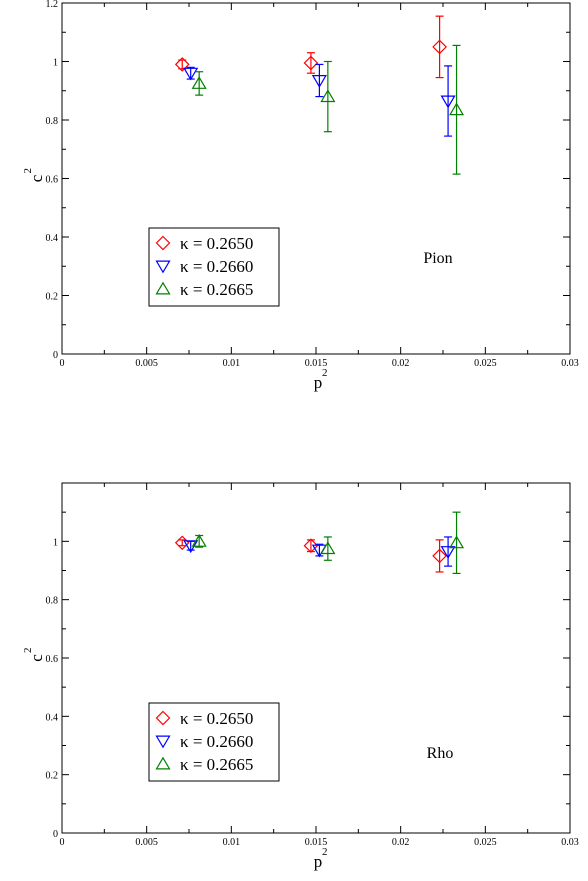 The width and height of the screenshot is (588, 881). What do you see at coordinates (52, 5) in the screenshot?
I see `y-tick-label: 1.2` at bounding box center [52, 5].